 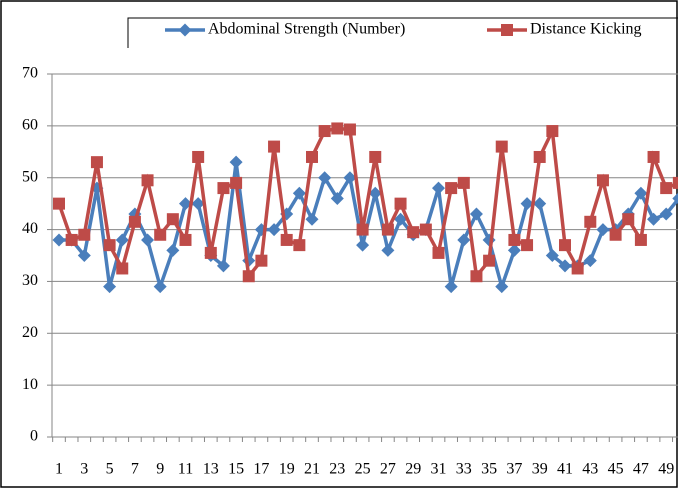 What do you see at coordinates (30, 384) in the screenshot?
I see `y-tick-label: 10` at bounding box center [30, 384].